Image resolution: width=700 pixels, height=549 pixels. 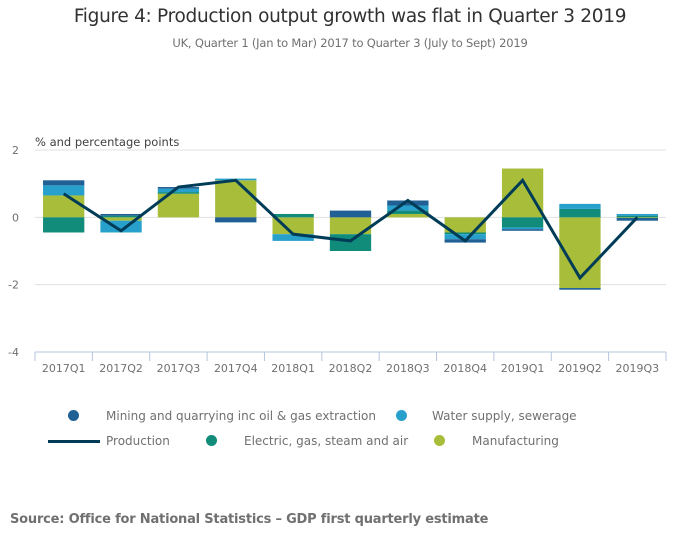 I want to click on bar-manufacturing-2018Q2, so click(x=350, y=226).